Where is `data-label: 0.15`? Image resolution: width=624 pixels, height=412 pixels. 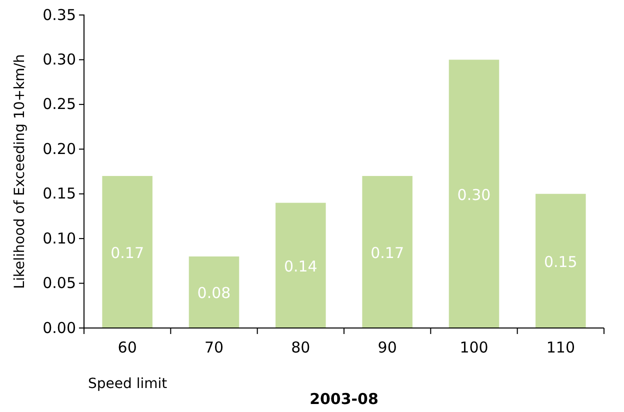 data-label: 0.15 is located at coordinates (561, 261).